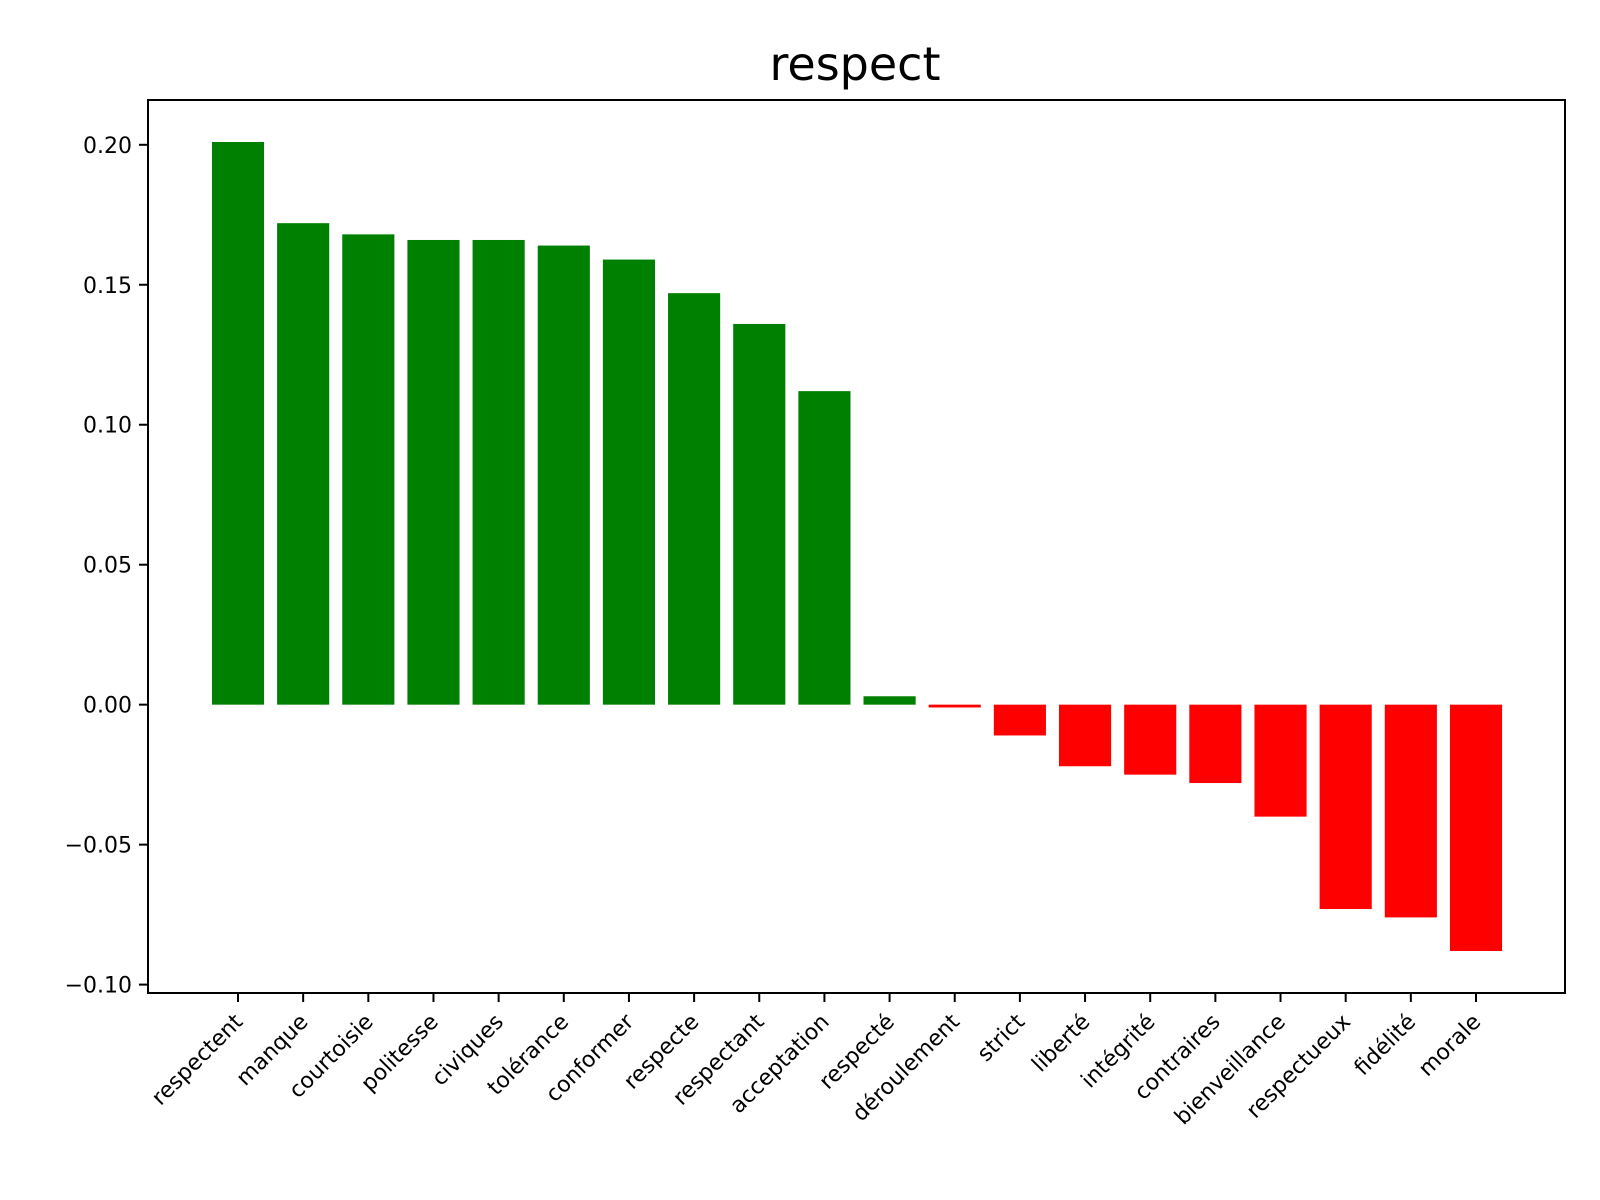 The image size is (1600, 1200). Describe the element at coordinates (1476, 827) in the screenshot. I see `bar-morale` at that location.